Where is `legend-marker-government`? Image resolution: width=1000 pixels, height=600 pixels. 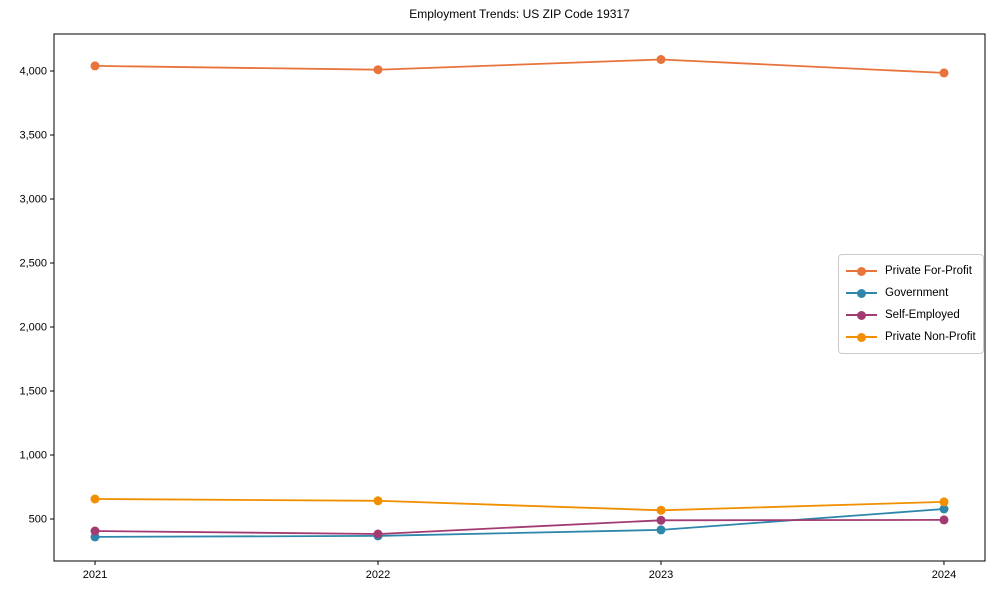 legend-marker-government is located at coordinates (861, 293).